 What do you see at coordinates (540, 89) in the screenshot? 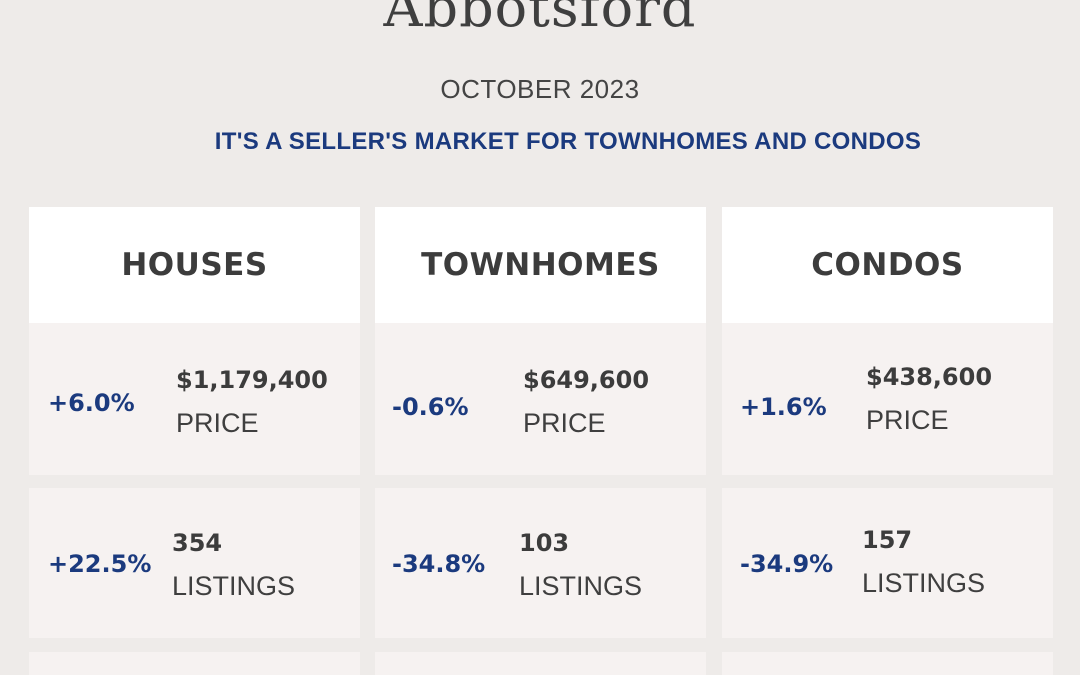
I see `report-date: OCTOBER 2023` at bounding box center [540, 89].